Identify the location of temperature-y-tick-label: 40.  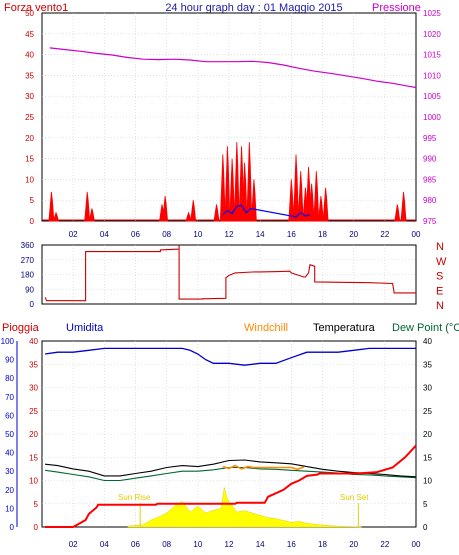
(427, 341).